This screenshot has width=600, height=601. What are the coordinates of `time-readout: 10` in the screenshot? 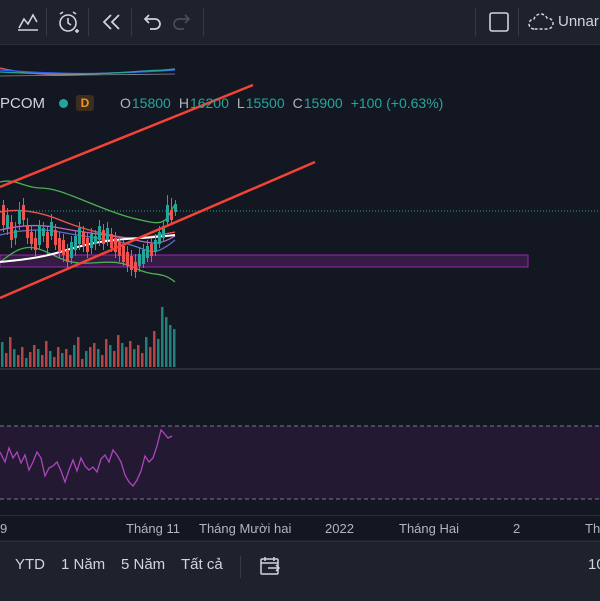 It's located at (594, 564).